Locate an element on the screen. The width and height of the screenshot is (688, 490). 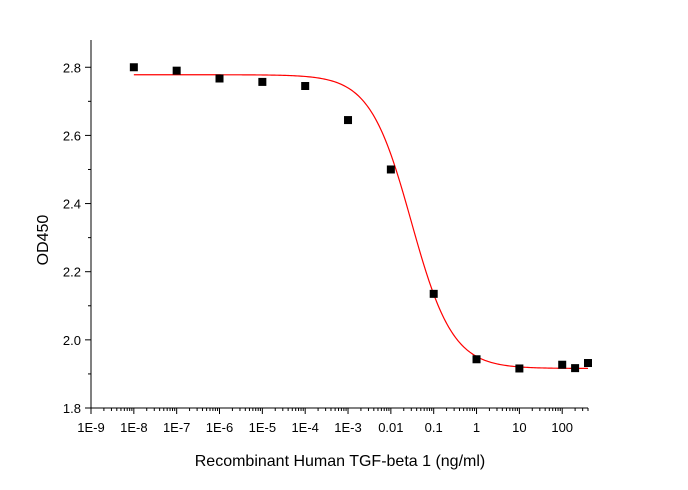
y-tick-label: 2.6 is located at coordinates (72, 135).